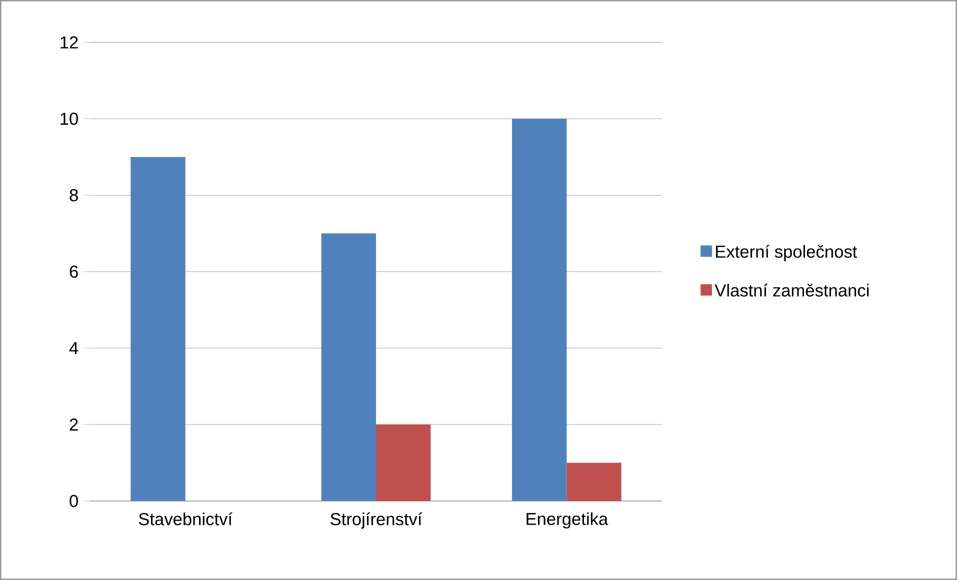 The image size is (957, 580). I want to click on legend-label: Vlastní zaměstnanci, so click(791, 290).